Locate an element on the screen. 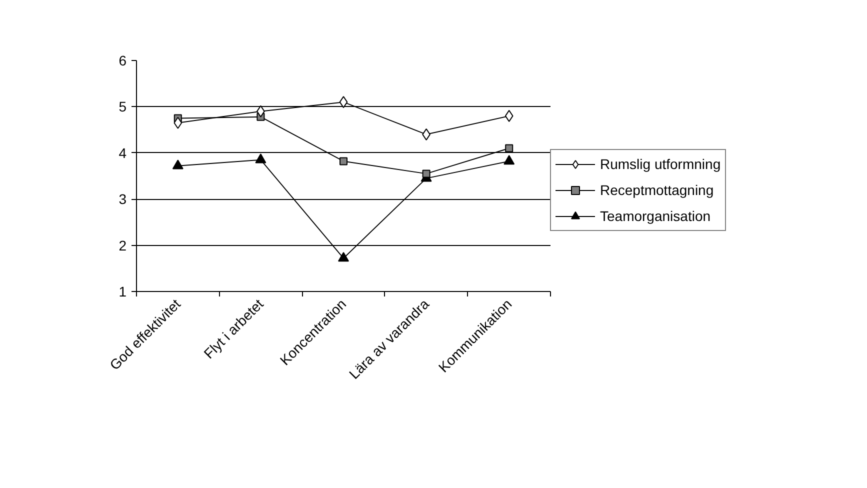  legend-label: Teamorganisation is located at coordinates (655, 216).